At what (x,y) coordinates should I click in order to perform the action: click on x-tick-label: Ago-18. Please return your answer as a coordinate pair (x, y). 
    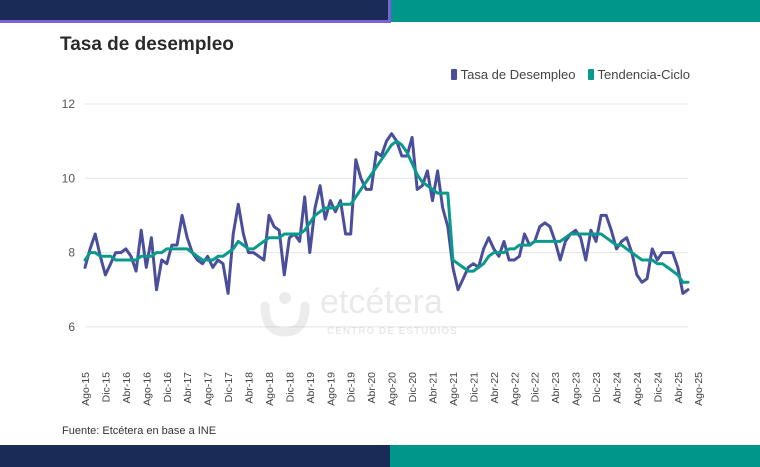
    Looking at the image, I should click on (270, 389).